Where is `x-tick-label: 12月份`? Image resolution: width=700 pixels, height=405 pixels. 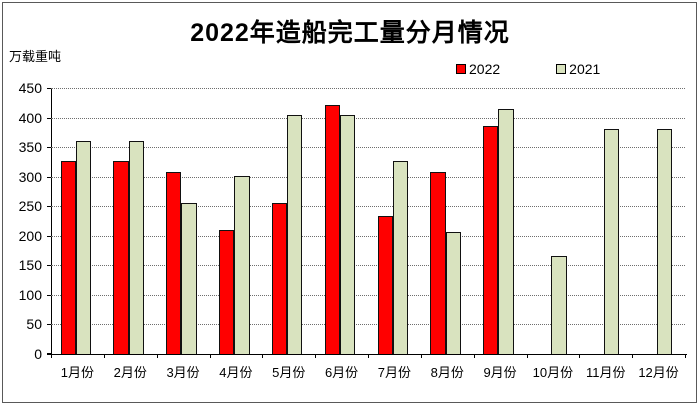 x-tick-label: 12月份 is located at coordinates (658, 372).